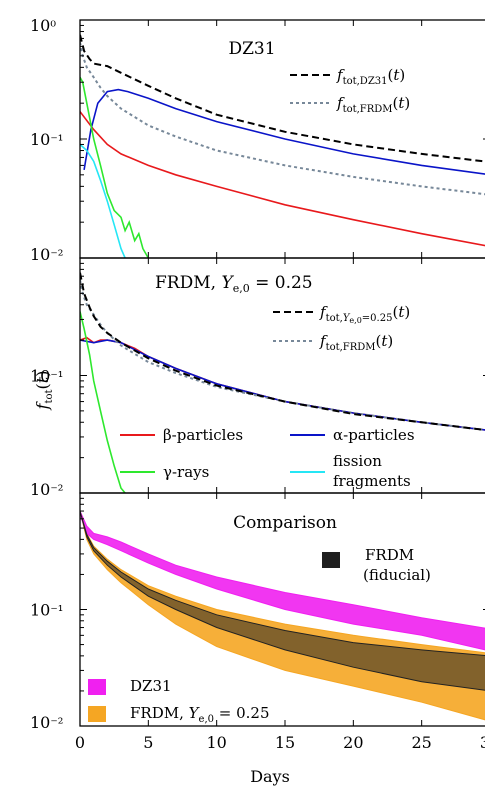  What do you see at coordinates (270, 776) in the screenshot?
I see `x-axis-label: Days` at bounding box center [270, 776].